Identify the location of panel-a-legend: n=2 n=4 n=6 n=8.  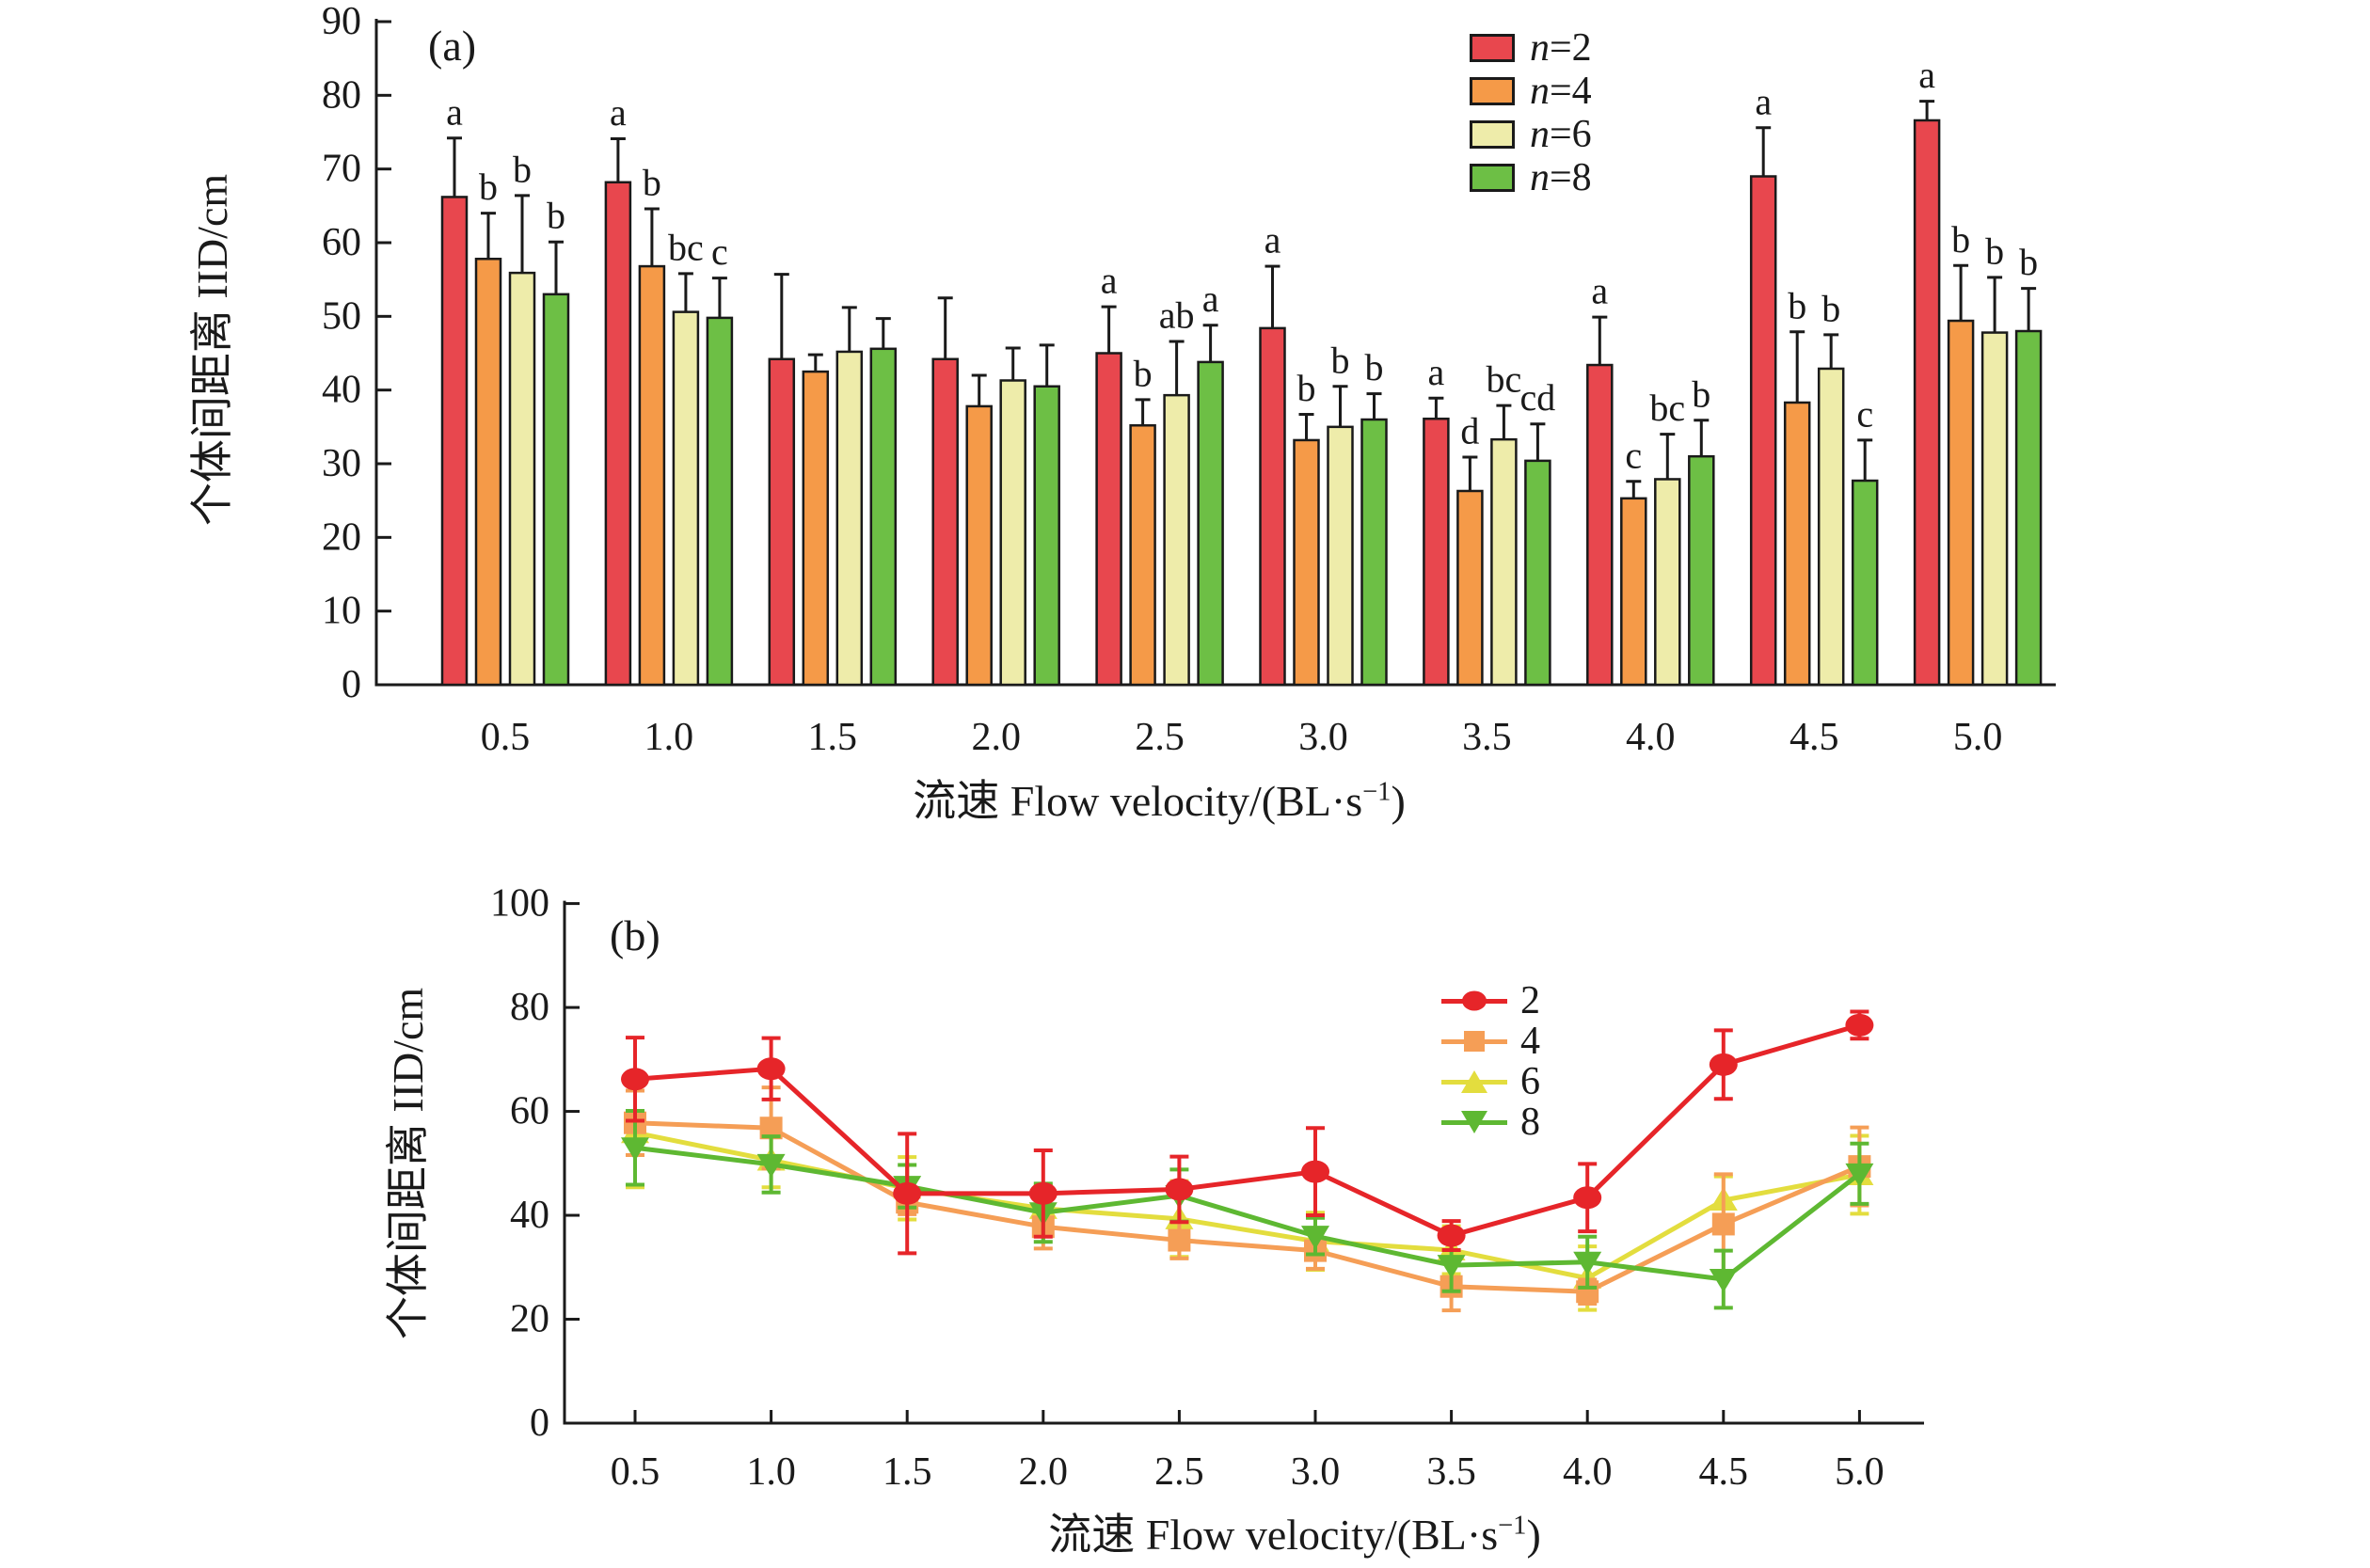
(1531, 113).